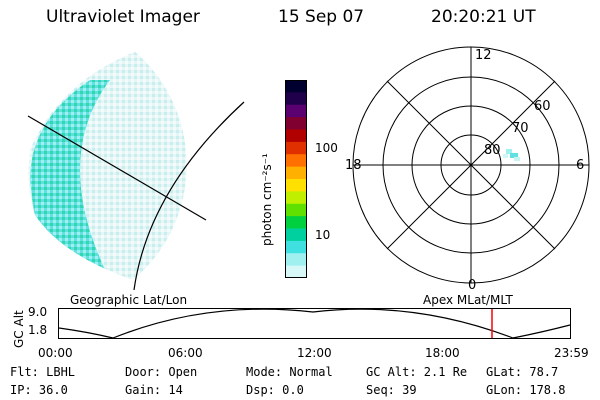  Describe the element at coordinates (123, 17) in the screenshot. I see `instrument-title: Ultraviolet Imager` at that location.